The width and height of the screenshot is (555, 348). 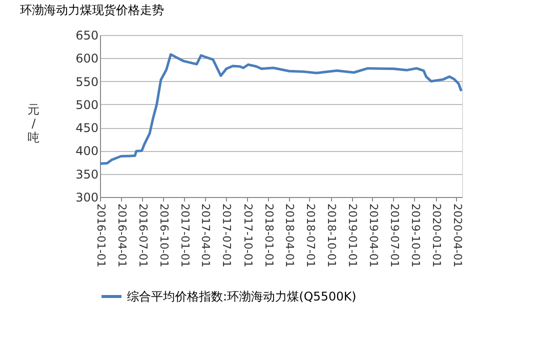 I want to click on y-tick-label: 550, so click(x=87, y=81).